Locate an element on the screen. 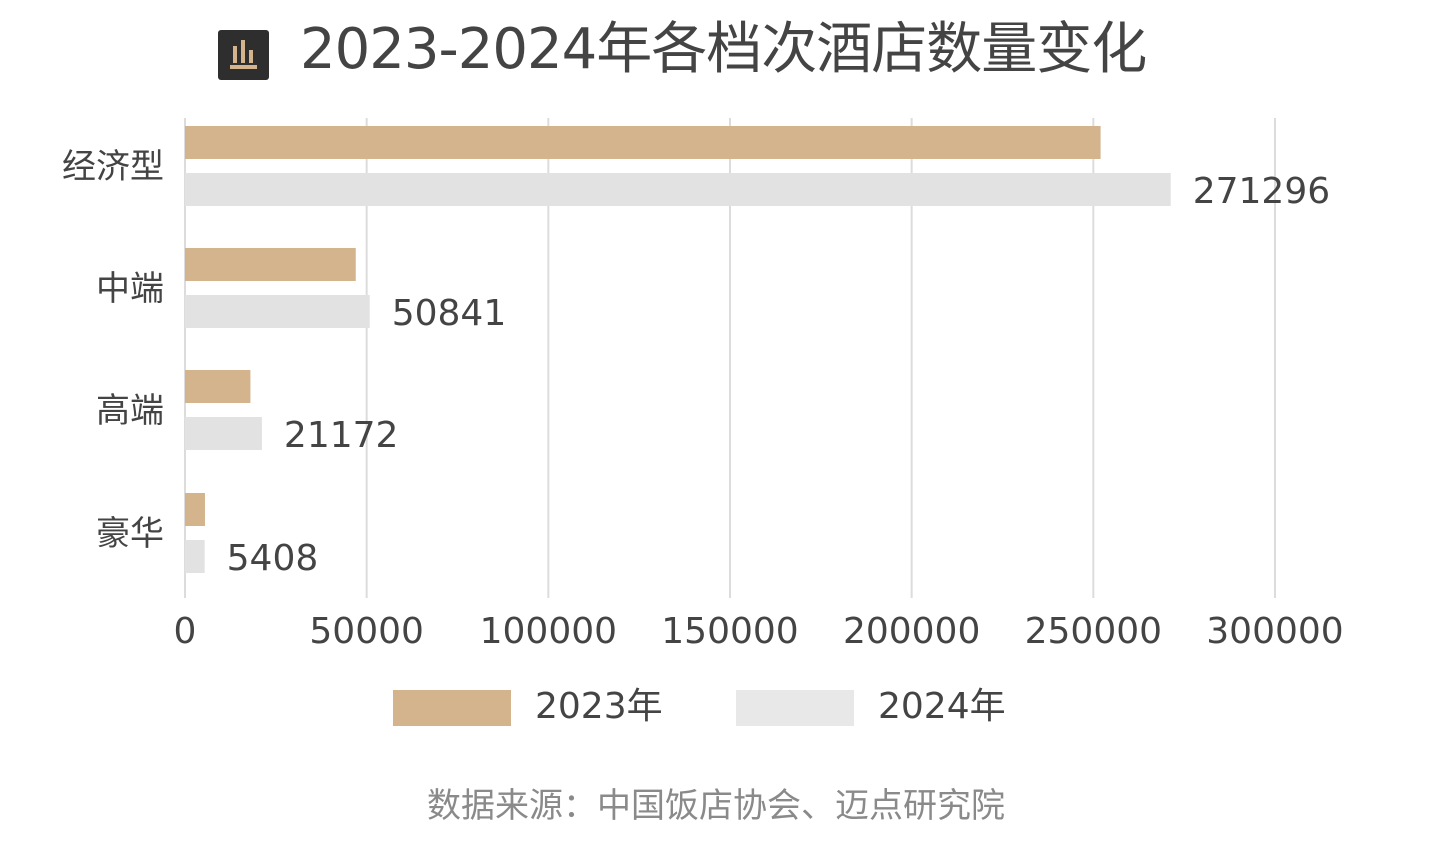 The width and height of the screenshot is (1432, 852). legend-swatch-2024 is located at coordinates (795, 708).